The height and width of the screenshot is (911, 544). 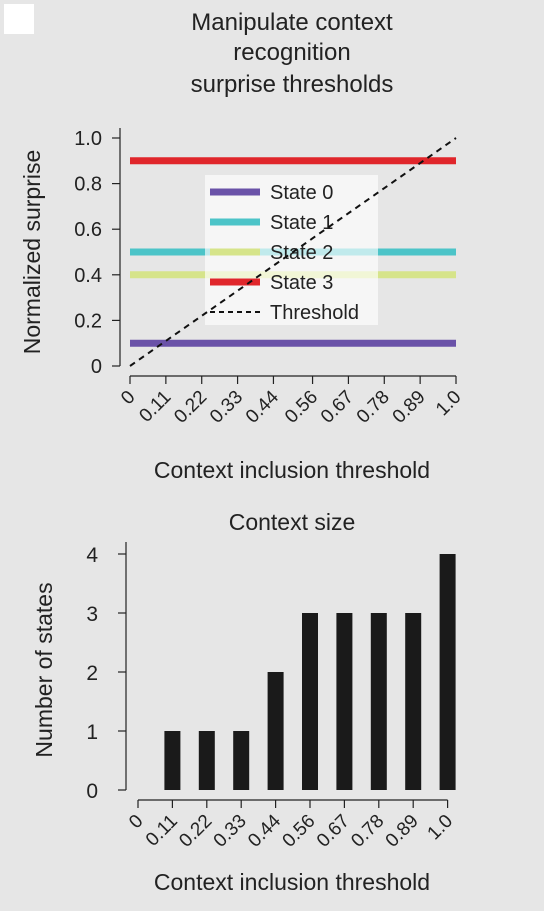 What do you see at coordinates (314, 313) in the screenshot?
I see `legend-label: Threshold` at bounding box center [314, 313].